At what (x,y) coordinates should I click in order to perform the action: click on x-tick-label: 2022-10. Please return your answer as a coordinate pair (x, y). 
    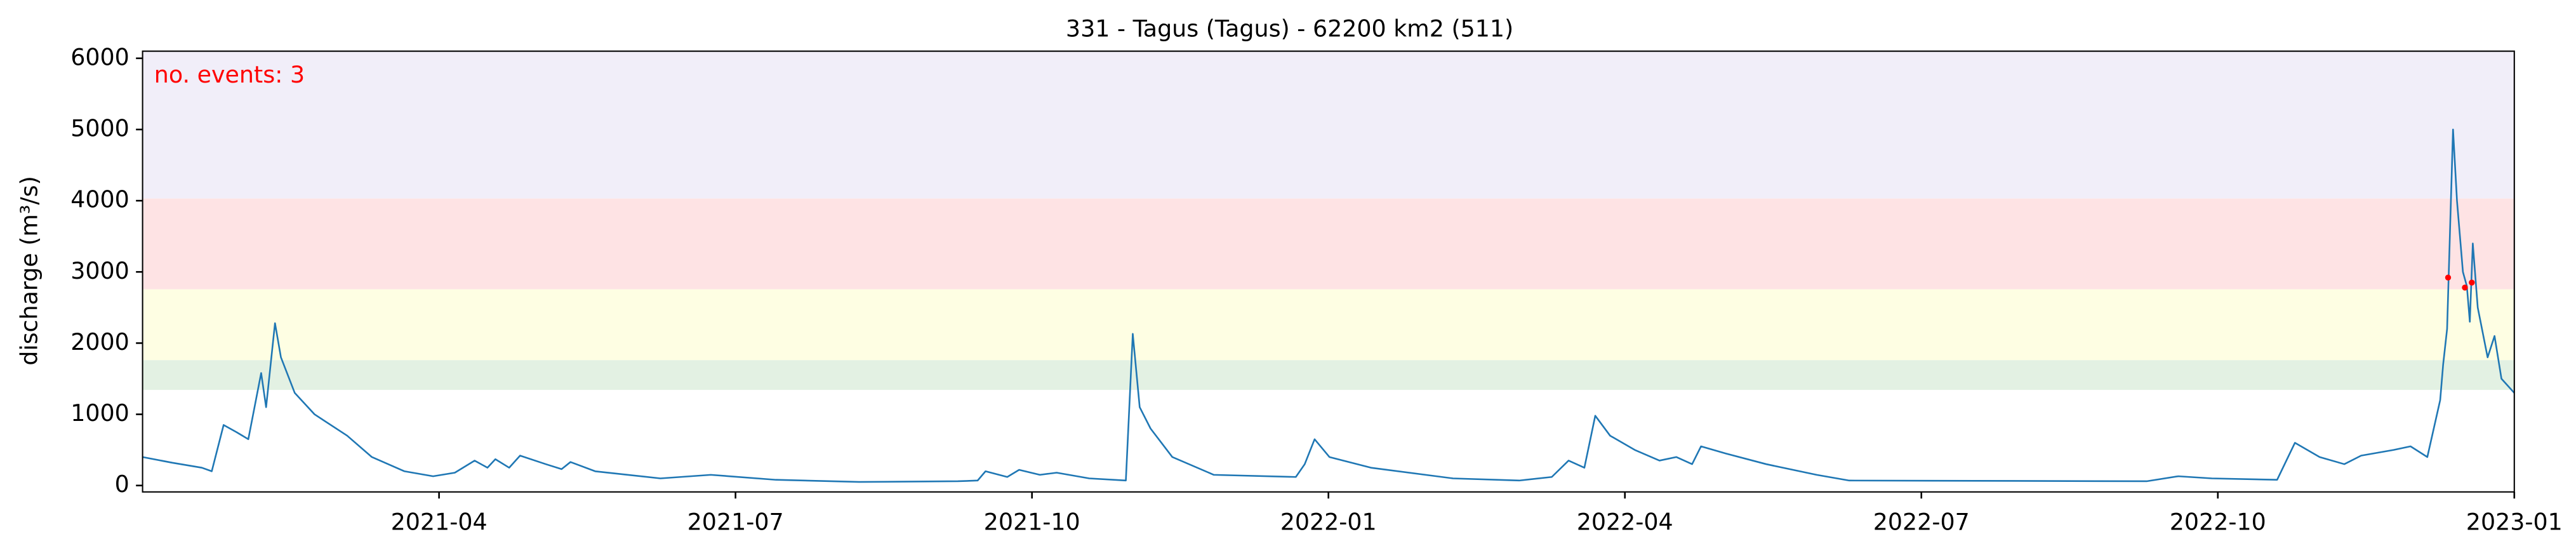
    Looking at the image, I should click on (2218, 522).